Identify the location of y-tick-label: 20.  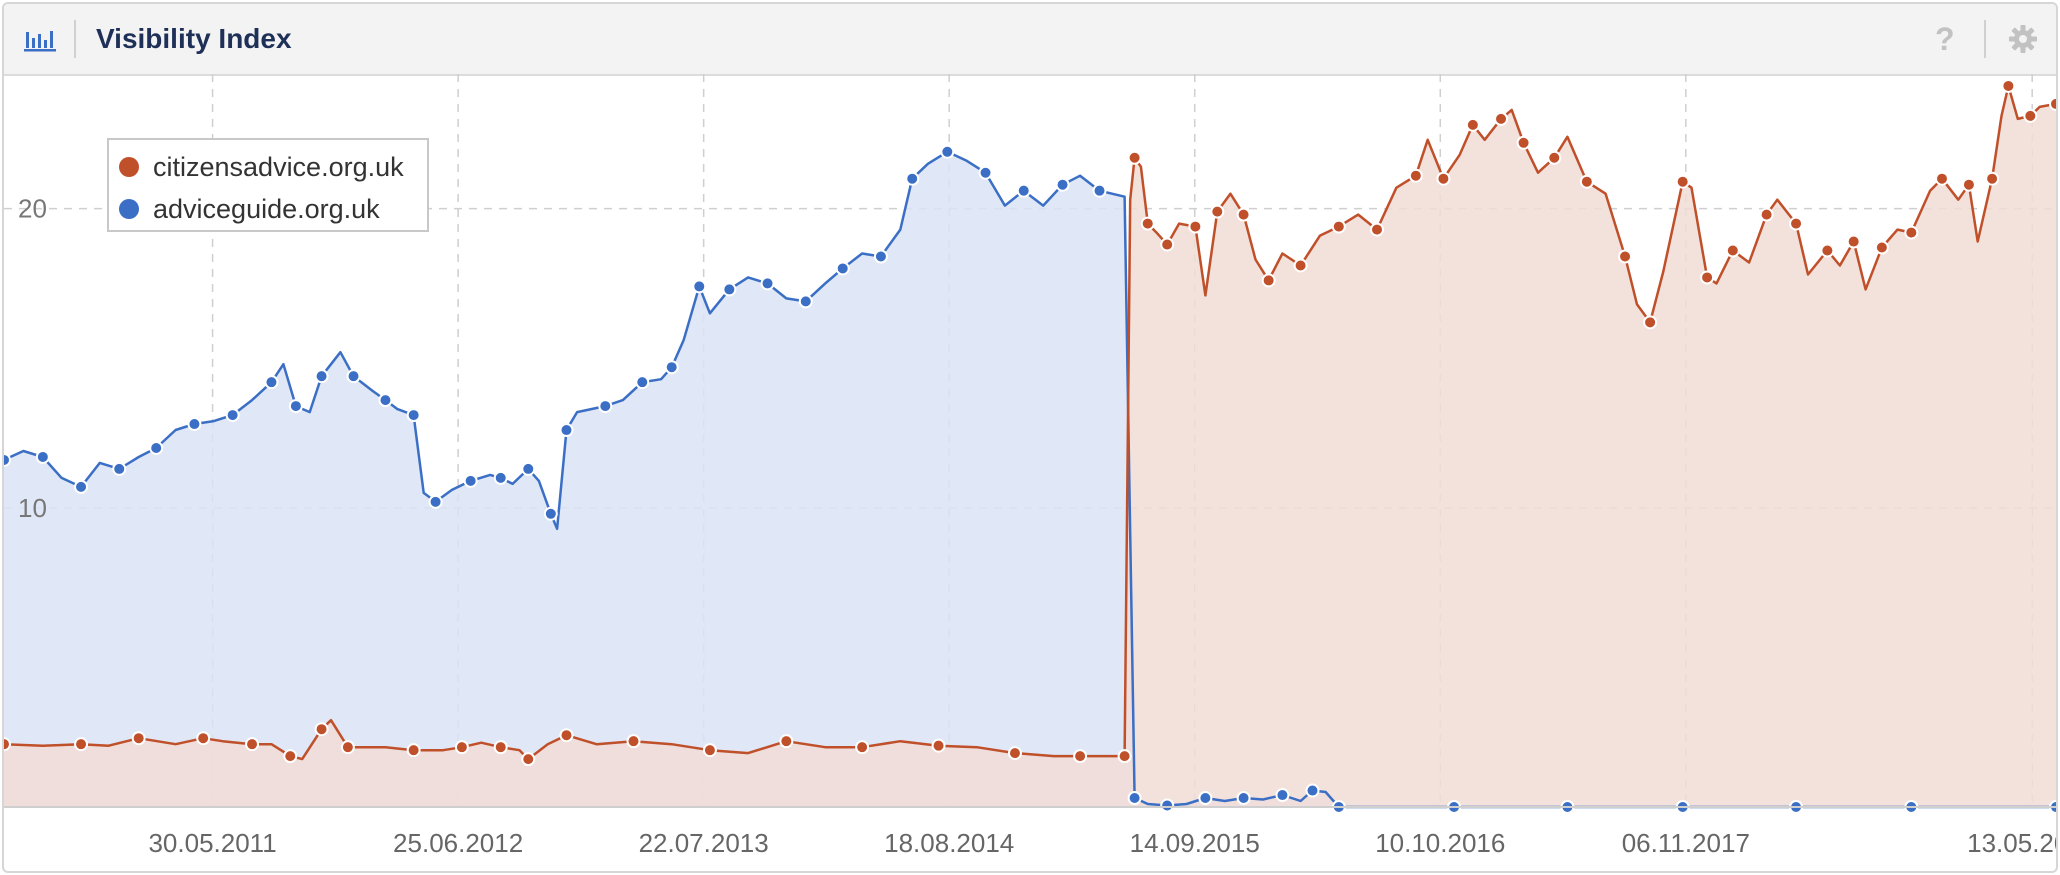
(32, 209).